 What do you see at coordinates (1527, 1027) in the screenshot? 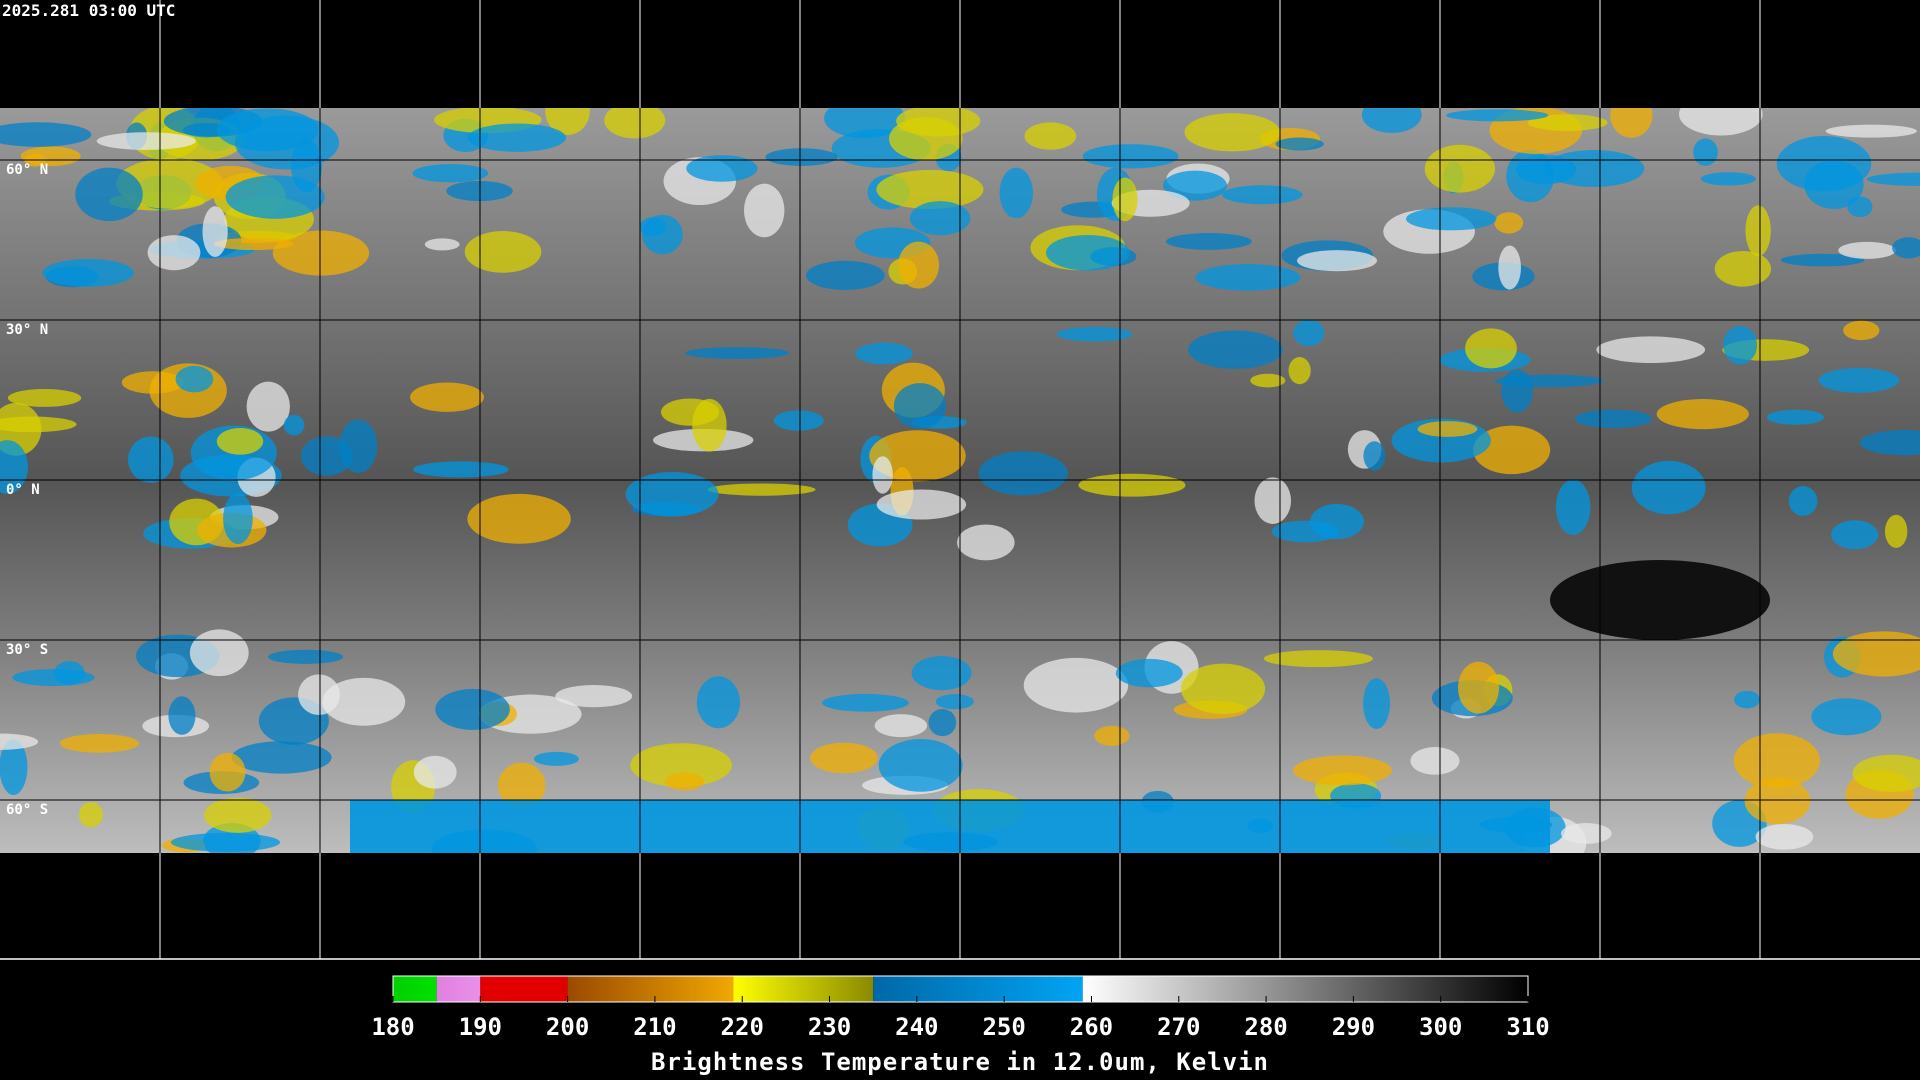
I see `colorbar-tick-label: 310` at bounding box center [1527, 1027].